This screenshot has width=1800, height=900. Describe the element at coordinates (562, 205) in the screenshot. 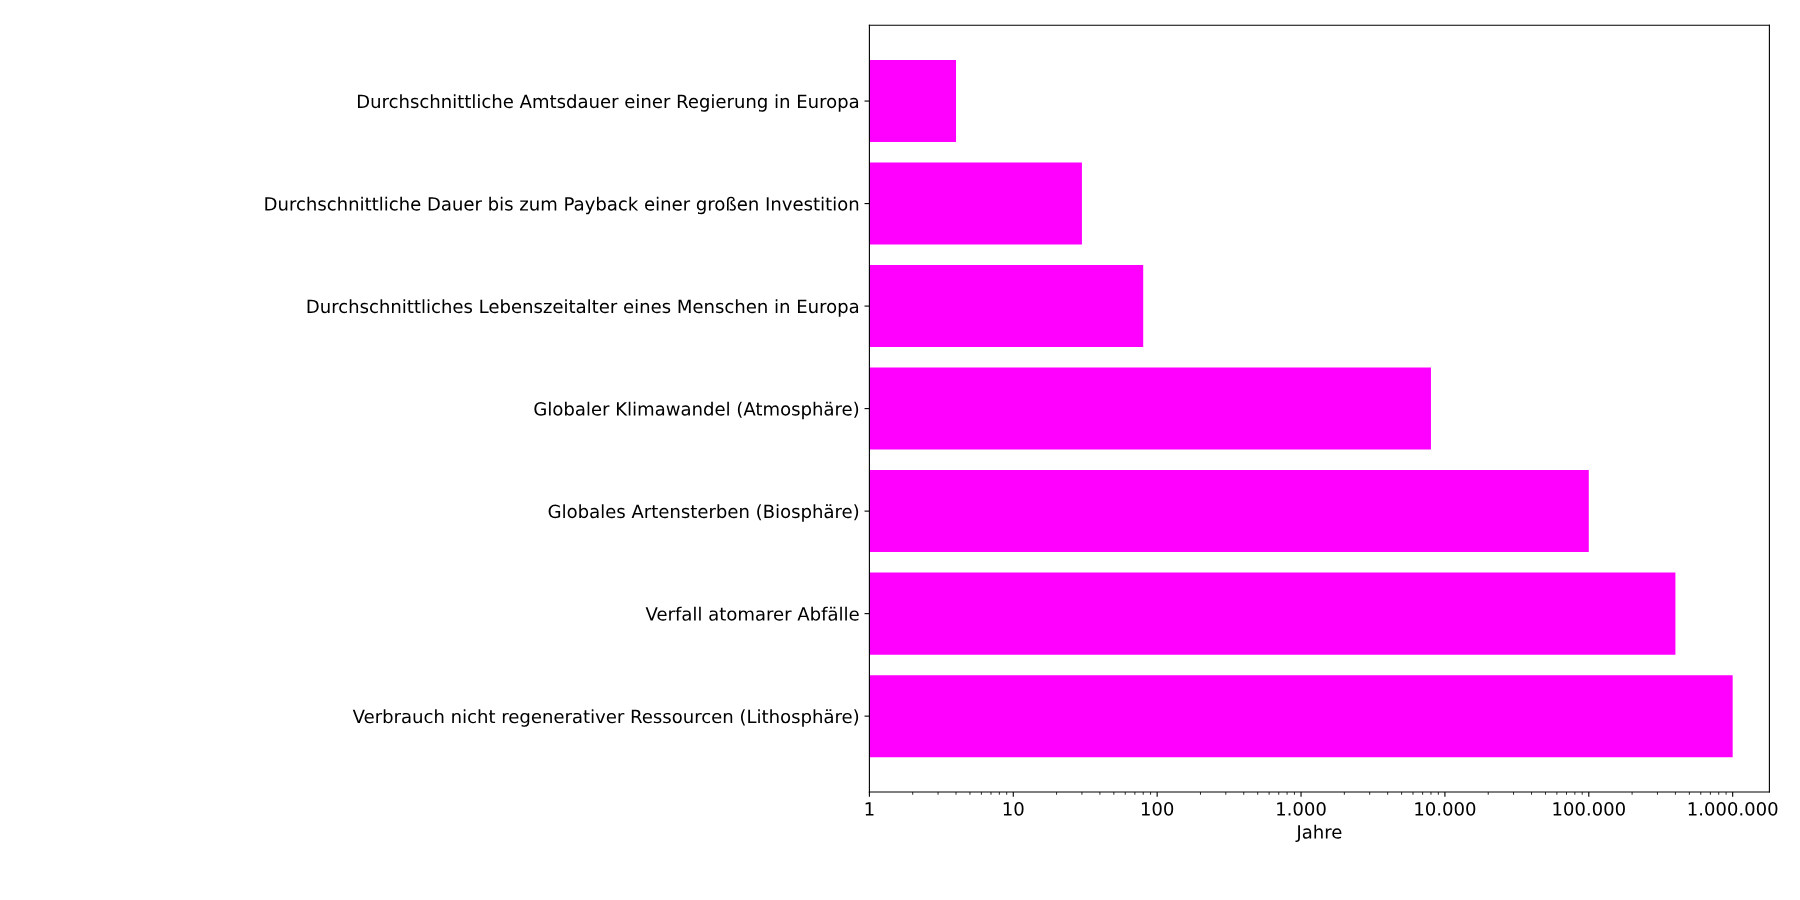

I see `y-tick-label: Durchschnittliche Dauer bis zum Payback einer großen Investition` at that location.